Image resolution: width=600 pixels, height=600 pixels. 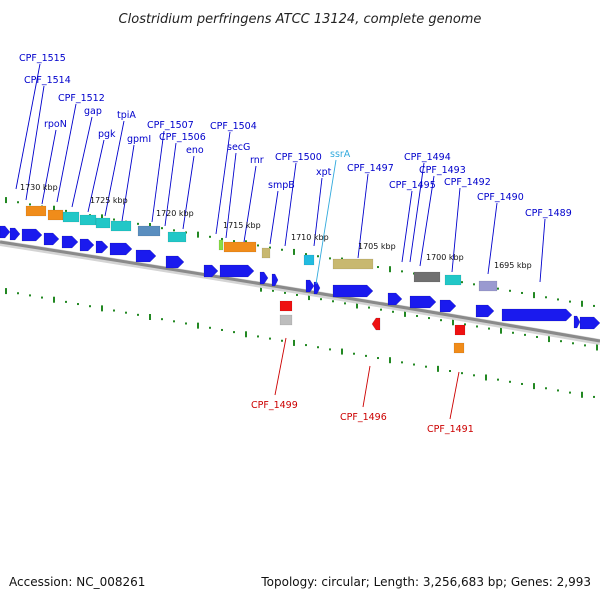 What do you see at coordinates (274, 405) in the screenshot?
I see `reverse-gene-label: CPF_1499` at bounding box center [274, 405].